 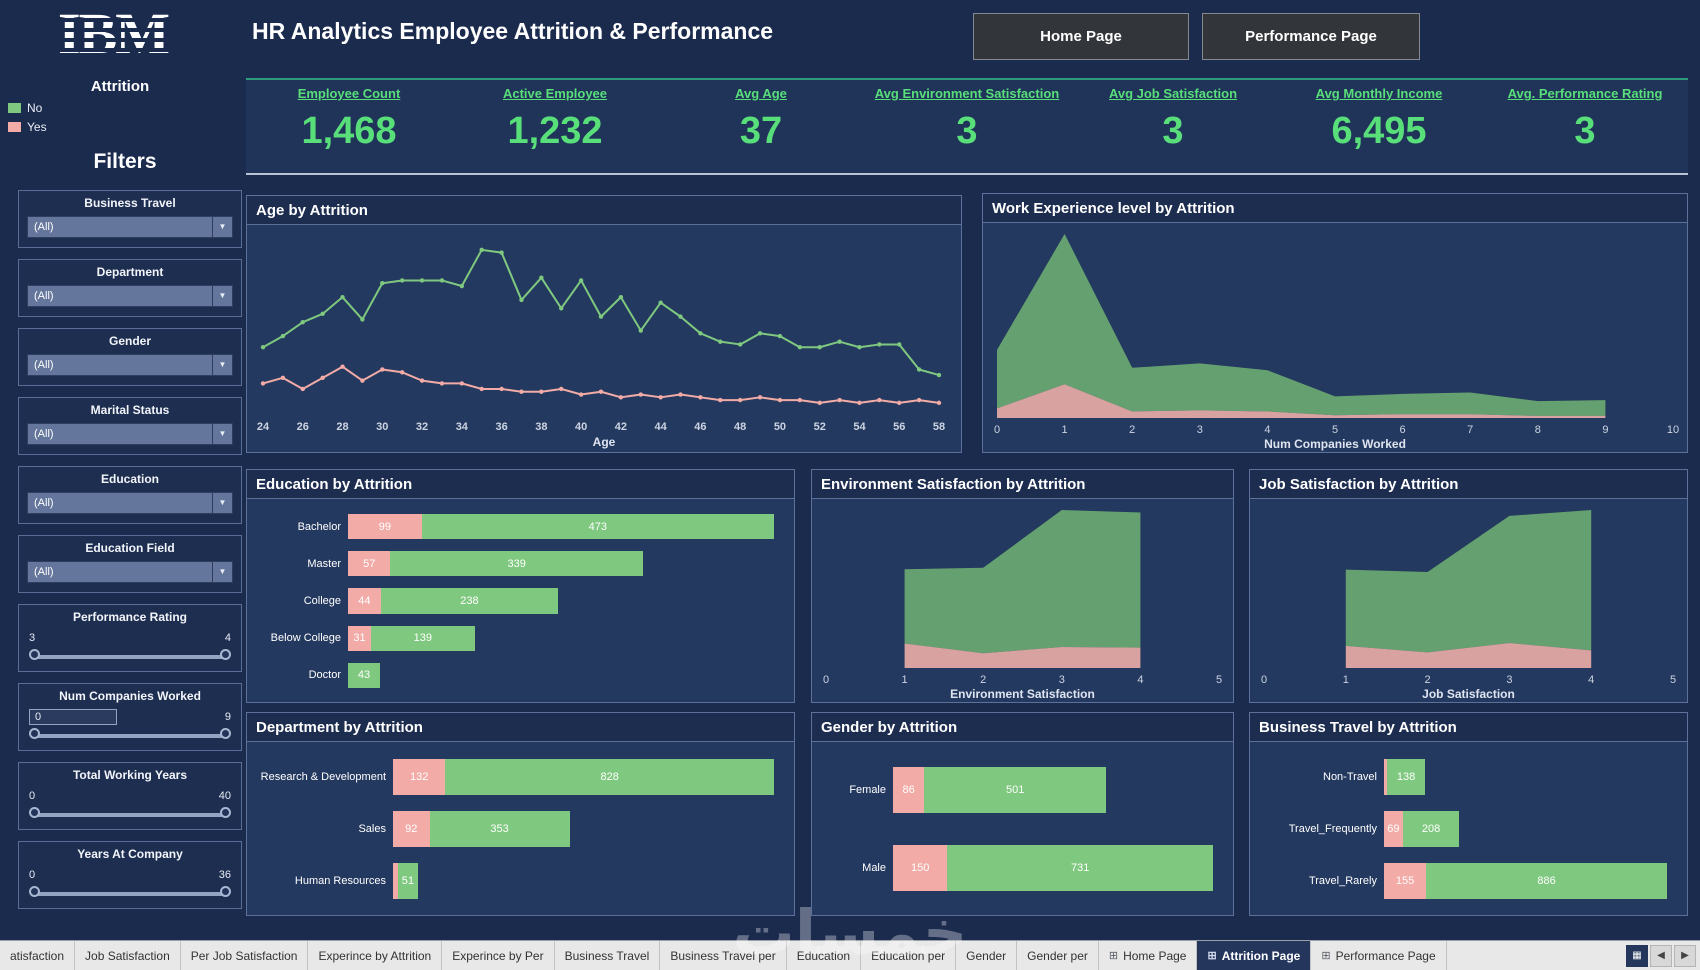 What do you see at coordinates (1335, 338) in the screenshot?
I see `workexp-area-chart: 0 1 2 3 4 5 6 7 8 9 10 Num Companies Worked` at bounding box center [1335, 338].